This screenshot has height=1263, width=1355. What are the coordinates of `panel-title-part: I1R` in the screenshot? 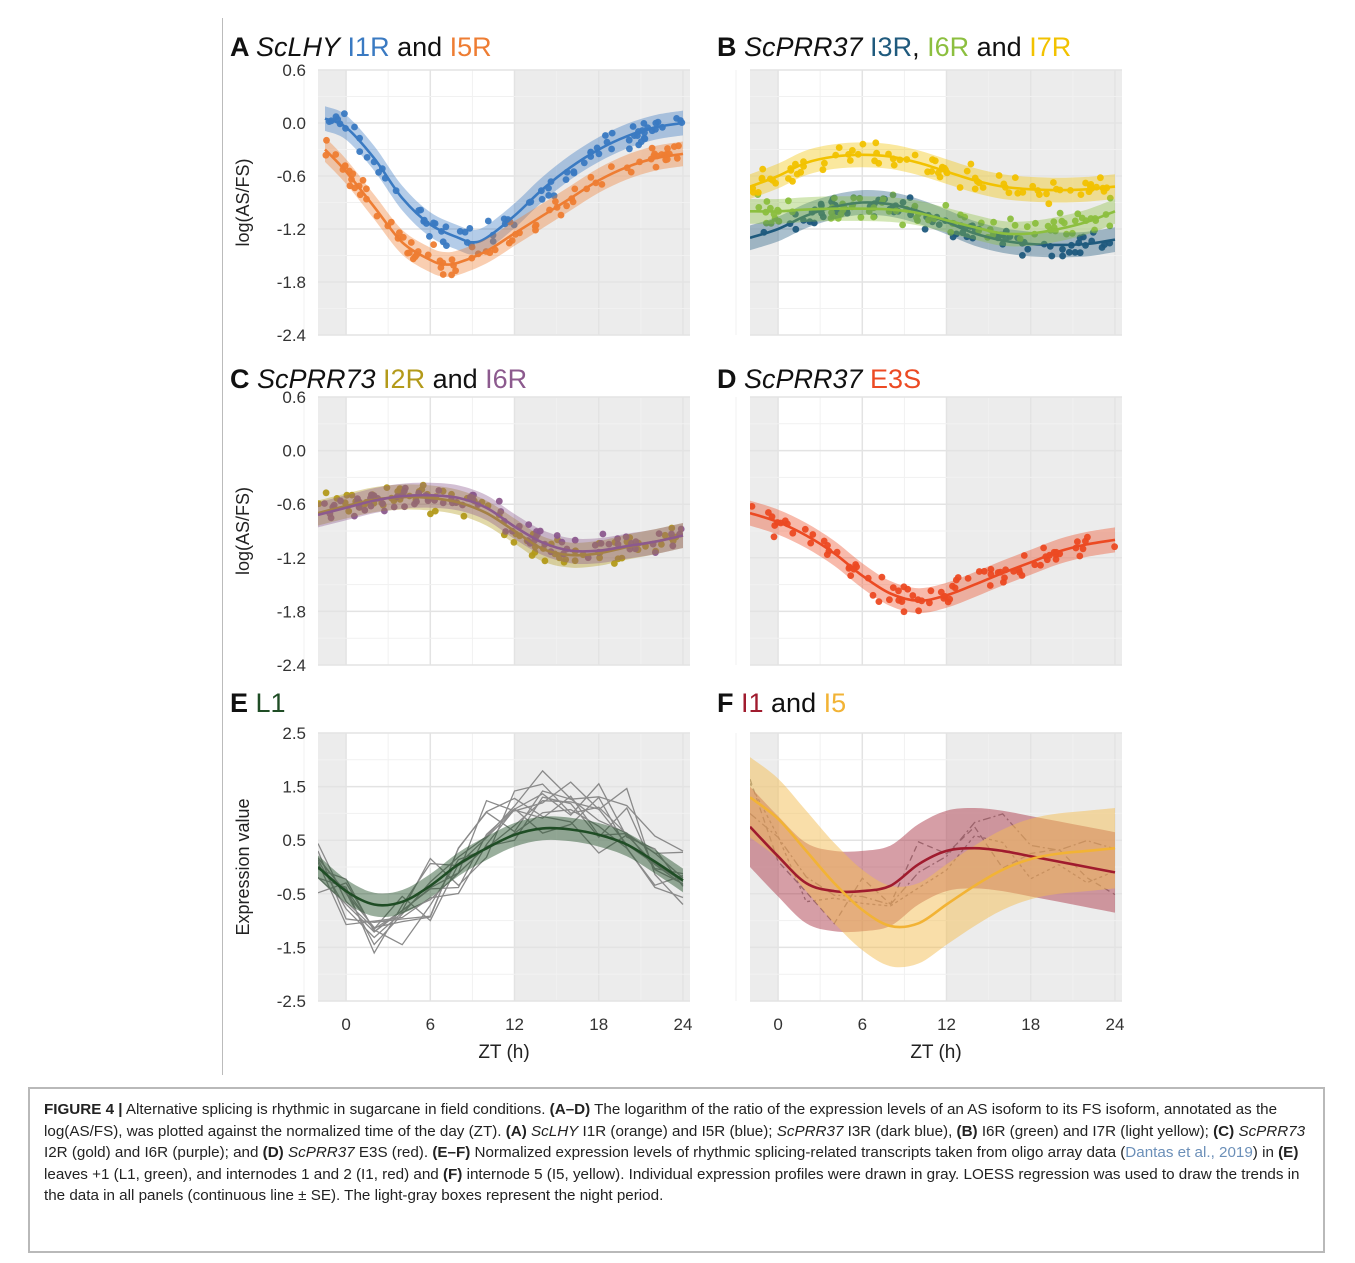 It's located at (365, 47).